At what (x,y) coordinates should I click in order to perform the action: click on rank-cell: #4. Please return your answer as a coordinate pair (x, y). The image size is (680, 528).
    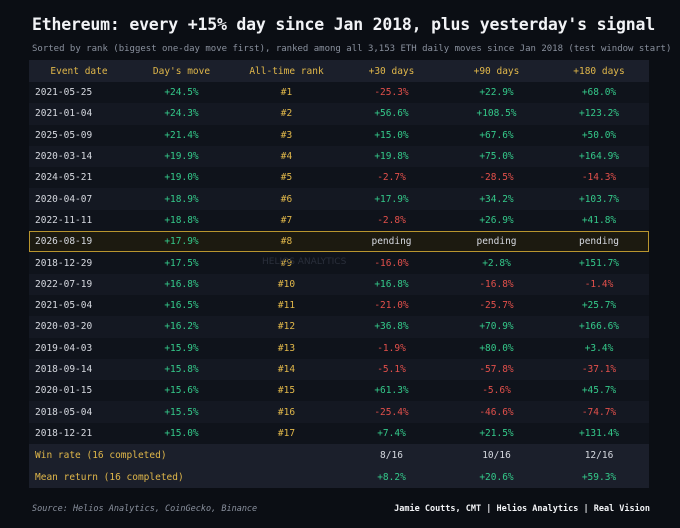
    Looking at the image, I should click on (286, 157).